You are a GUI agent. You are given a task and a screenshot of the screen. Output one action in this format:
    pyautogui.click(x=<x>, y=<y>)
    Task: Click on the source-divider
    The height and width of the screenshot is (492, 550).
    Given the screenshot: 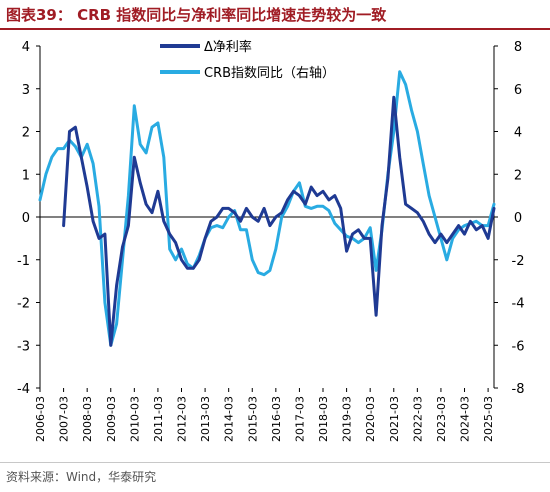 What is the action you would take?
    pyautogui.click(x=275, y=462)
    